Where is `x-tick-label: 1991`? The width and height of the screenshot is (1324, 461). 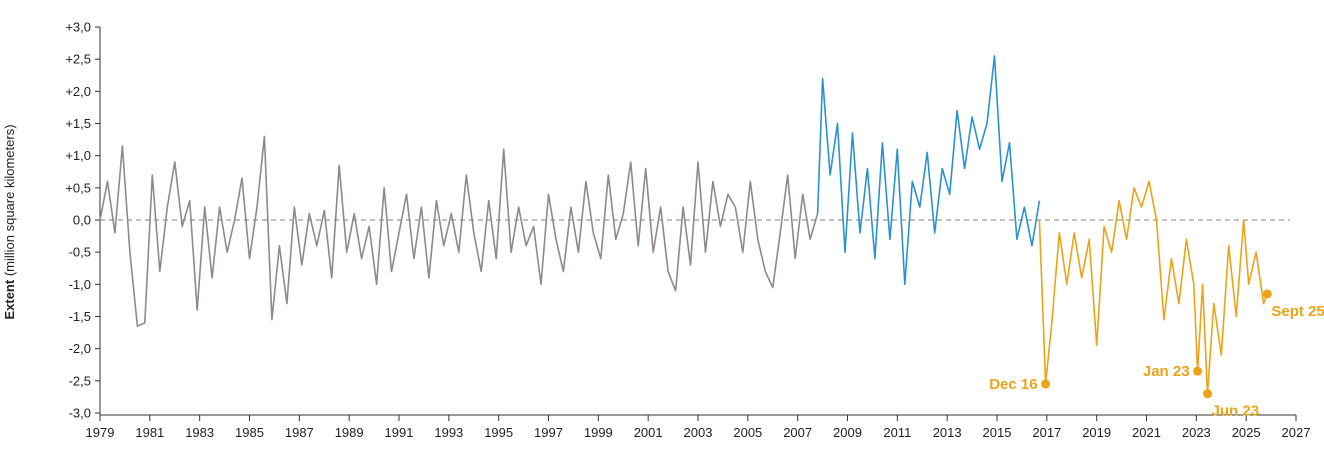
x-tick-label: 1991 is located at coordinates (399, 432).